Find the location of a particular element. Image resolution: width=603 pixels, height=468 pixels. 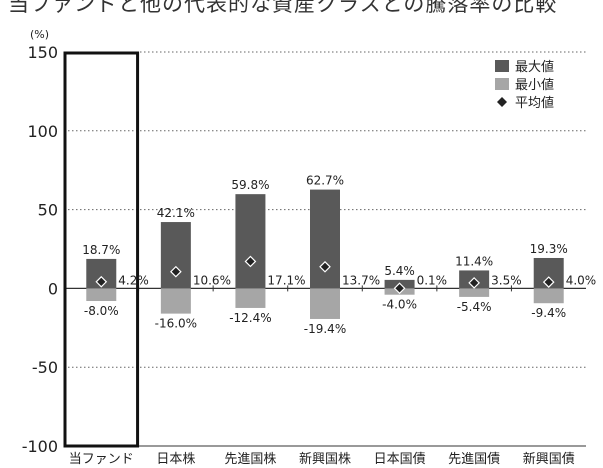

y-tick-label: -100 is located at coordinates (40, 446).